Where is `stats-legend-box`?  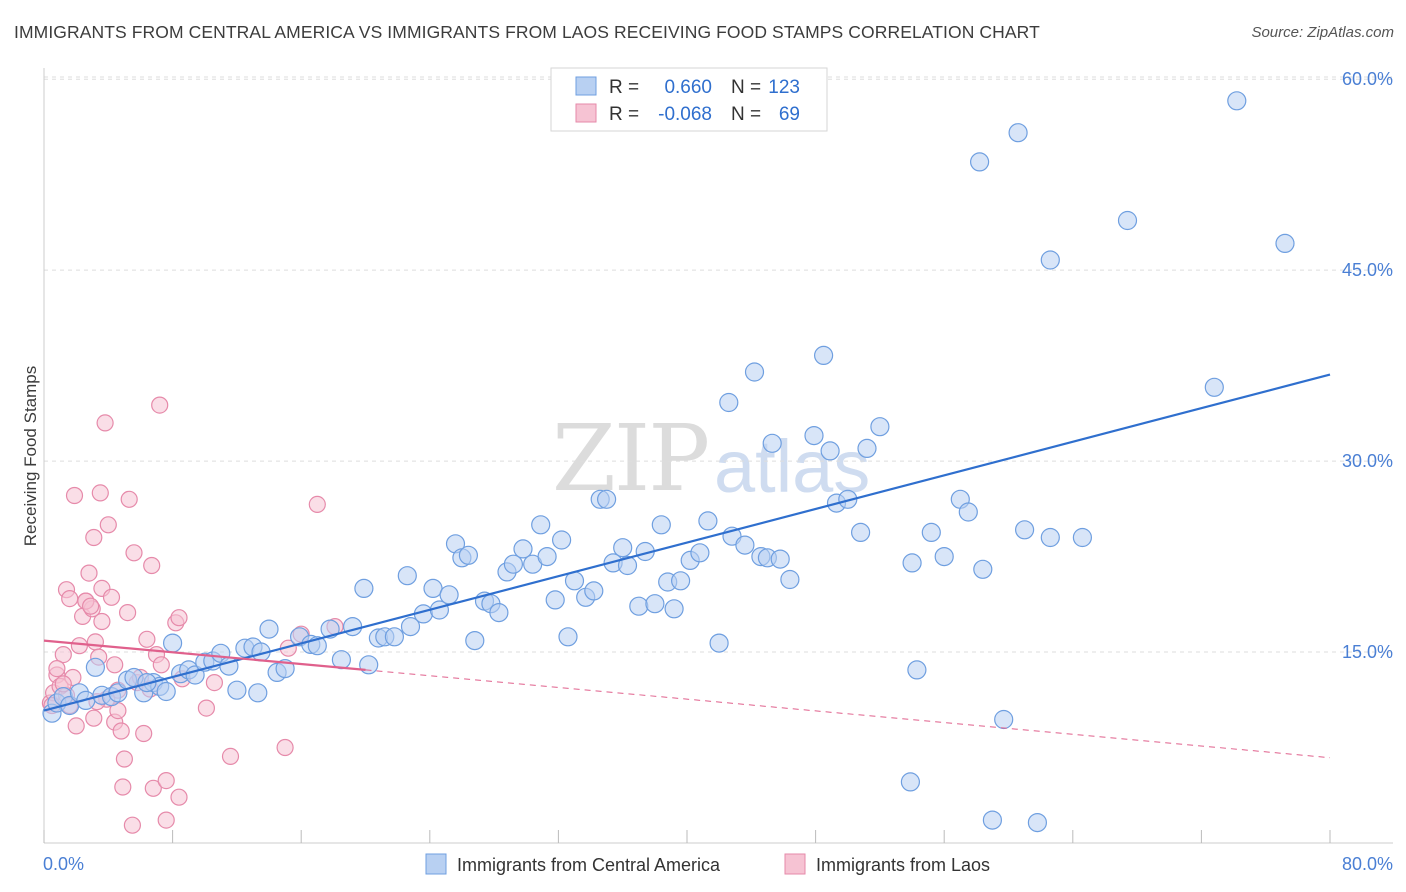
stats-legend-box is located at coordinates (689, 99).